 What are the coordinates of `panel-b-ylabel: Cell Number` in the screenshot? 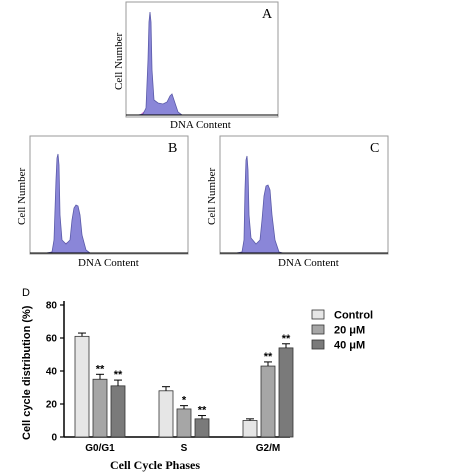 It's located at (22, 196).